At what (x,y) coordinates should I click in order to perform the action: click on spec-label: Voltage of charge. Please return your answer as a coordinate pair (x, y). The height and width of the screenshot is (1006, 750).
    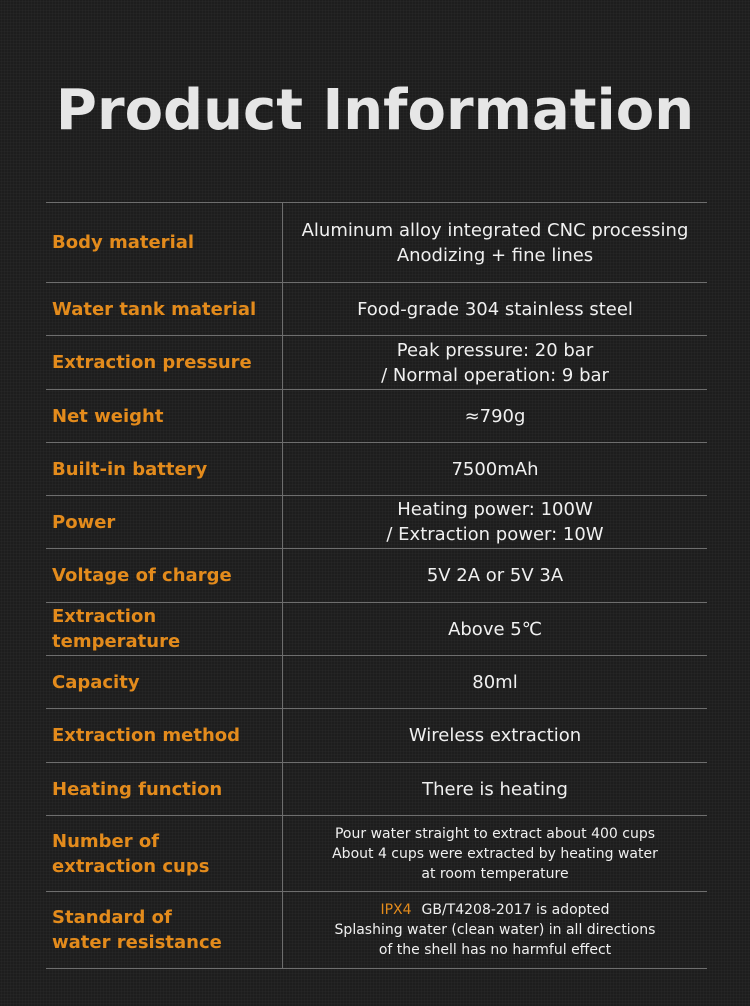
    Looking at the image, I should click on (164, 575).